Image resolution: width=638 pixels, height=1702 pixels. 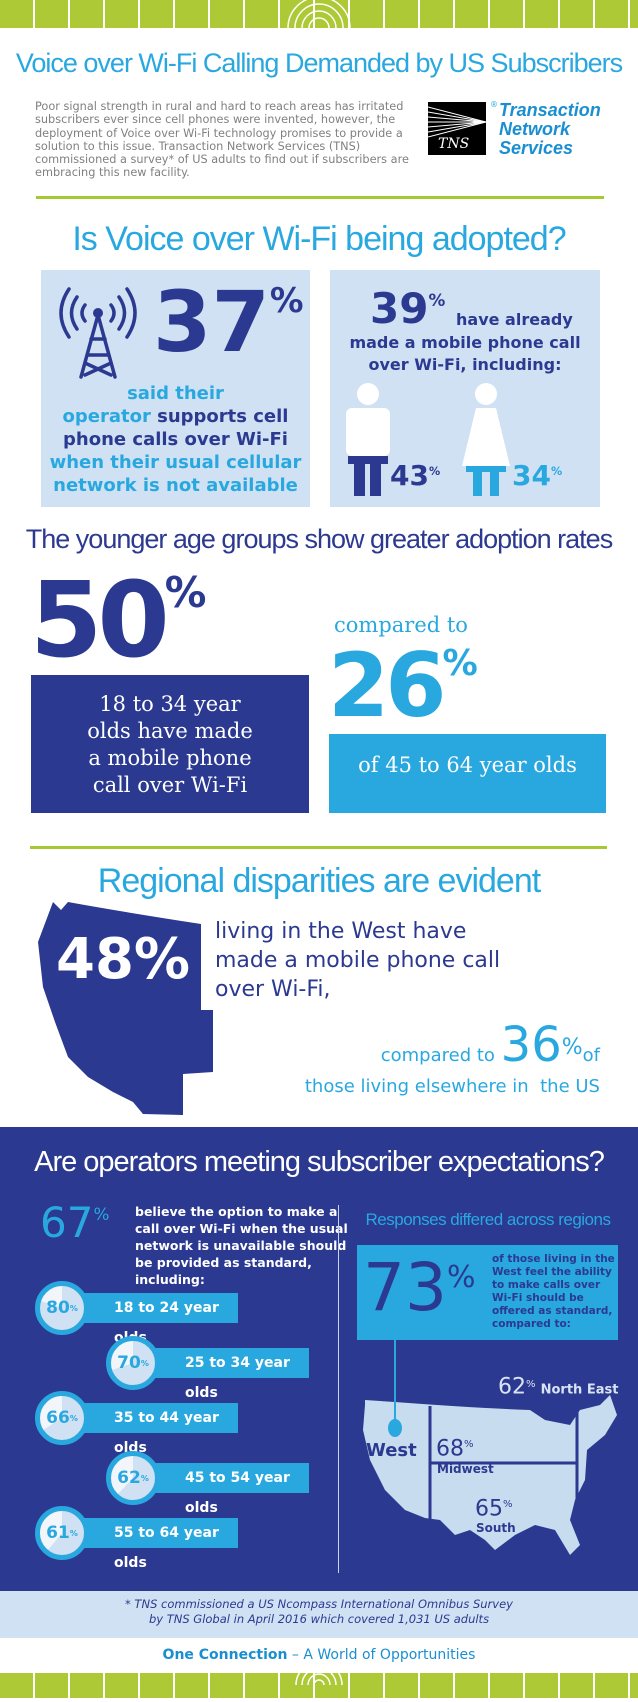 I want to click on west-standard-stat: 73%, so click(x=419, y=1287).